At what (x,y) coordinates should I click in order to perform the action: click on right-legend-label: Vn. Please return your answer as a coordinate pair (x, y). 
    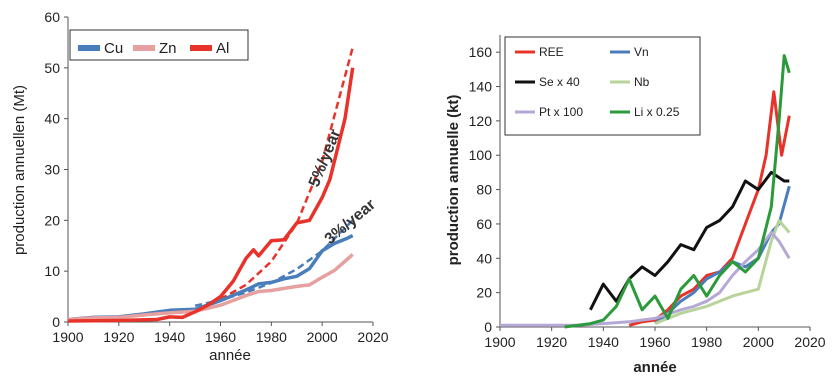
    Looking at the image, I should click on (641, 52).